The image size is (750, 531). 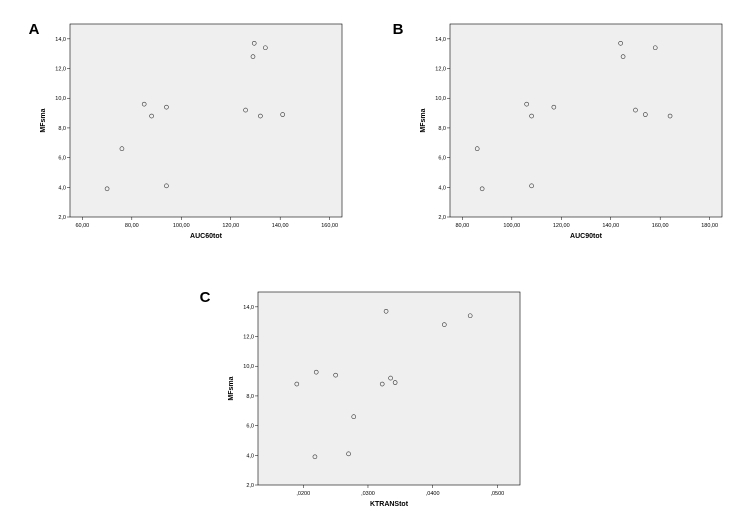 What do you see at coordinates (303, 494) in the screenshot?
I see `x-tick-label: ,0200` at bounding box center [303, 494].